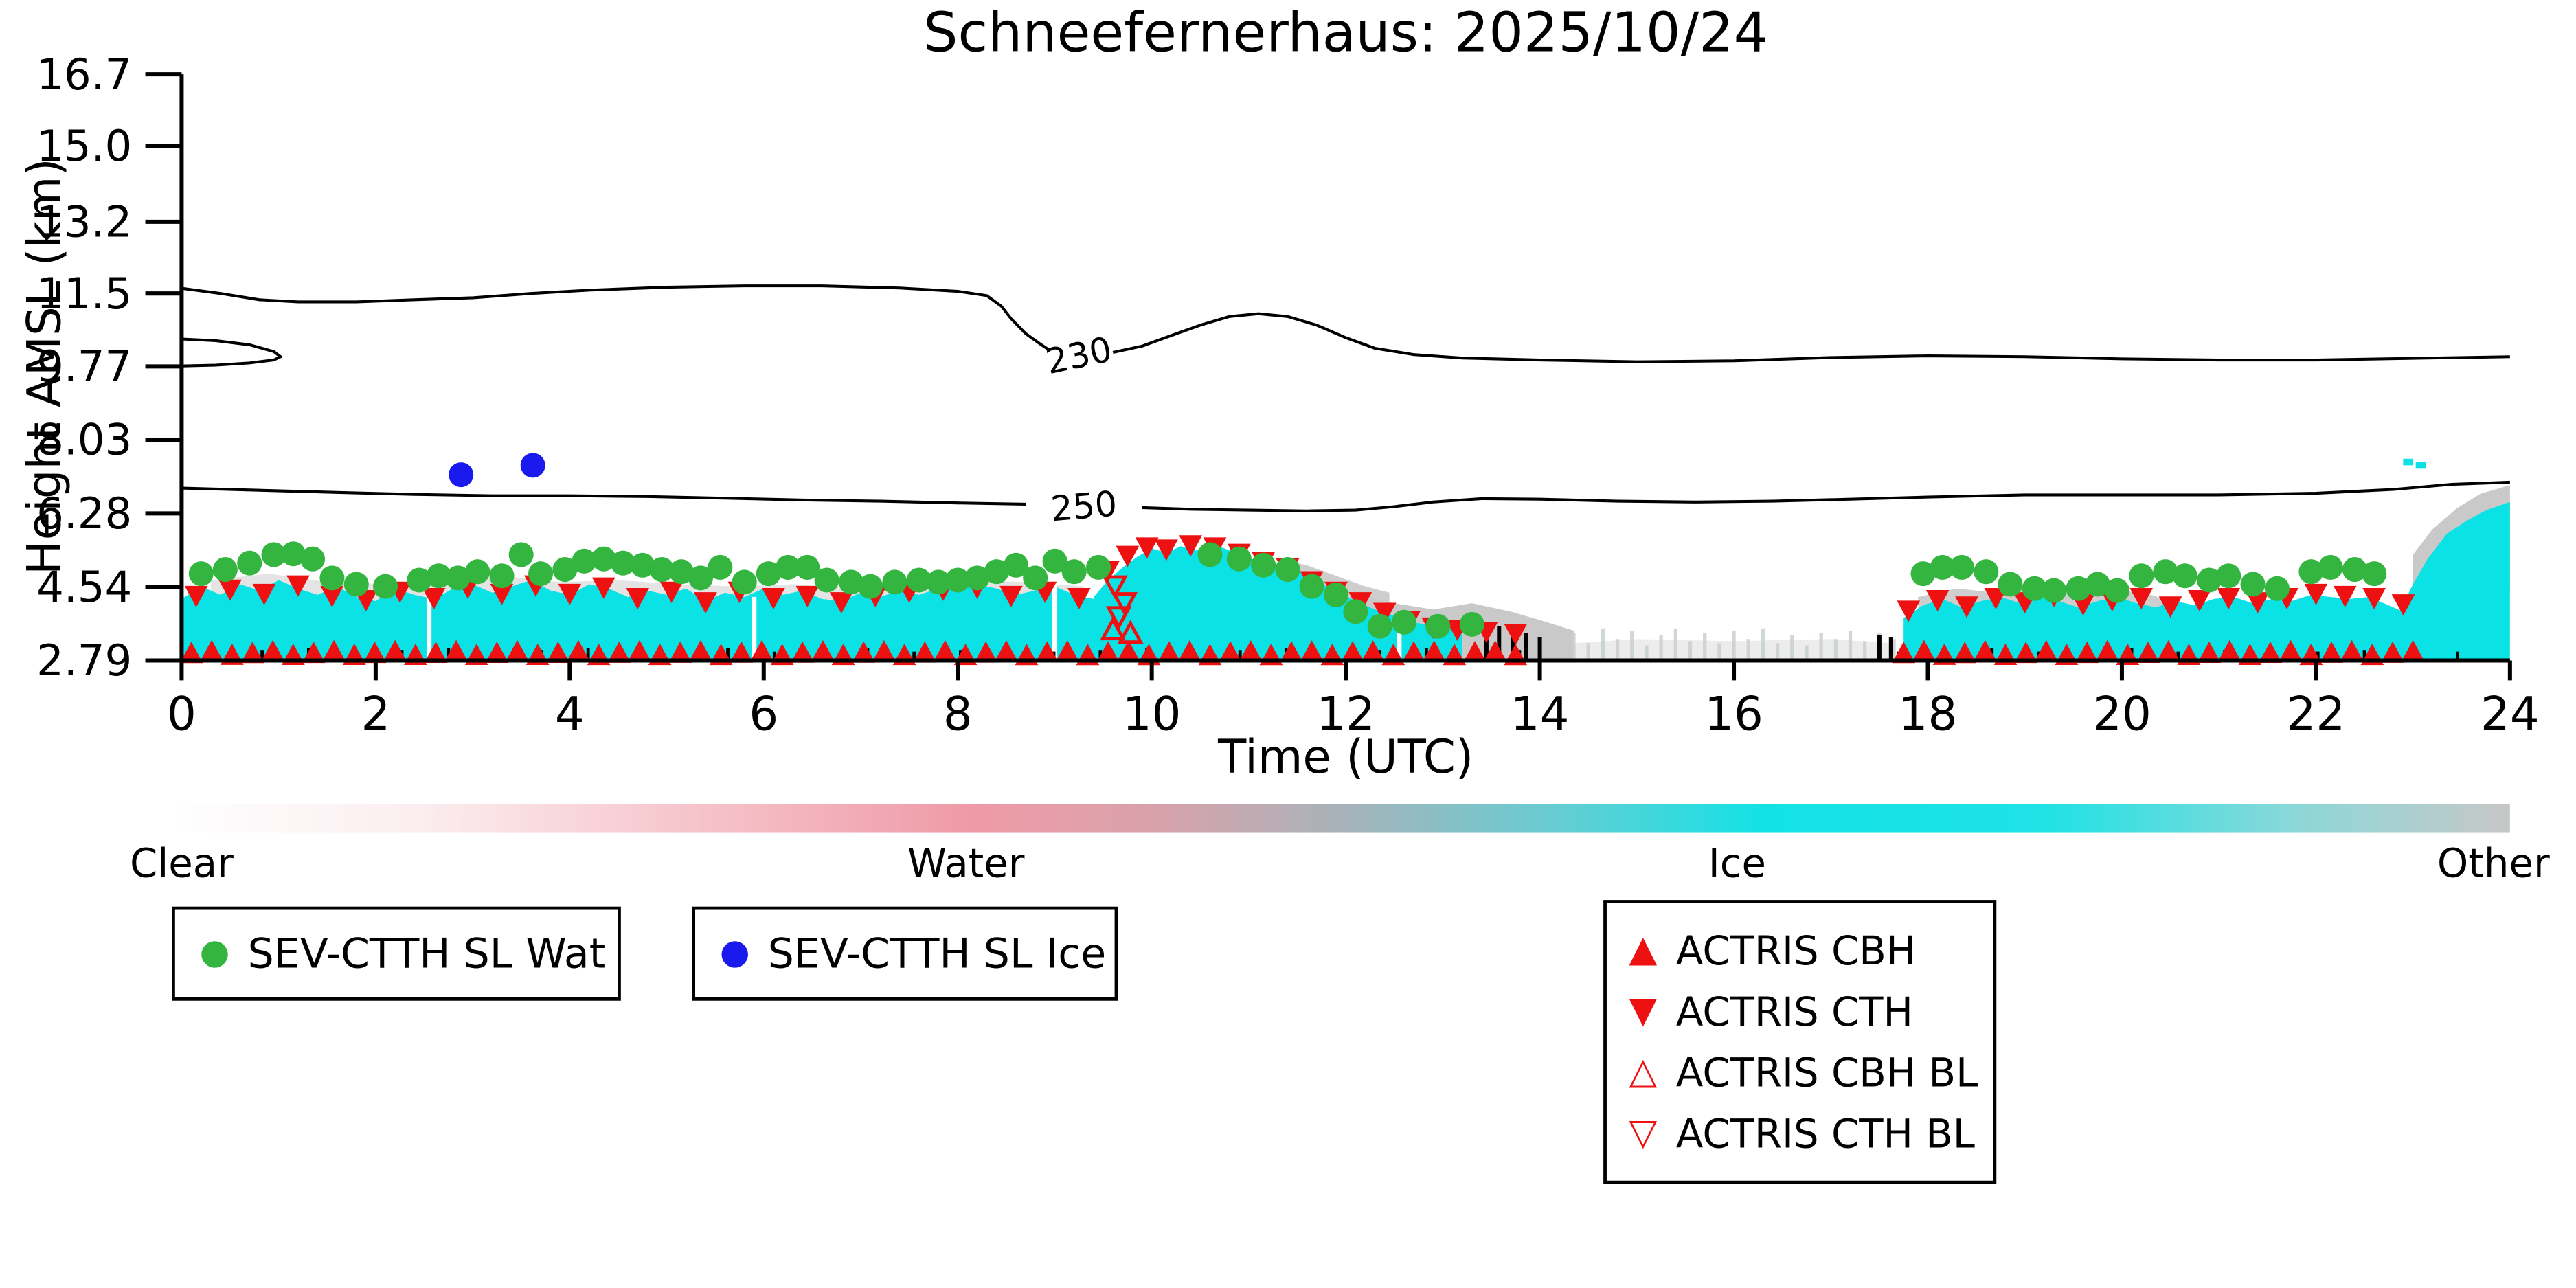 The height and width of the screenshot is (1288, 2576). Describe the element at coordinates (1643, 1132) in the screenshot. I see `triangle-down-open-icon: ▽` at that location.